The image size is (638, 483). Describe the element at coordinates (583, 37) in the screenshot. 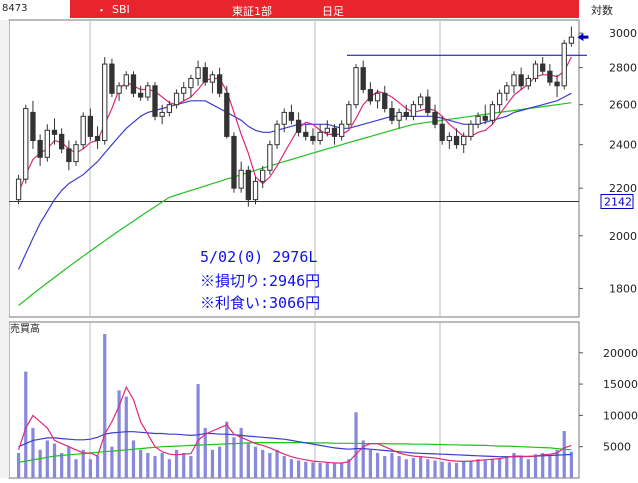

I see `last-price-arrow-icon` at that location.